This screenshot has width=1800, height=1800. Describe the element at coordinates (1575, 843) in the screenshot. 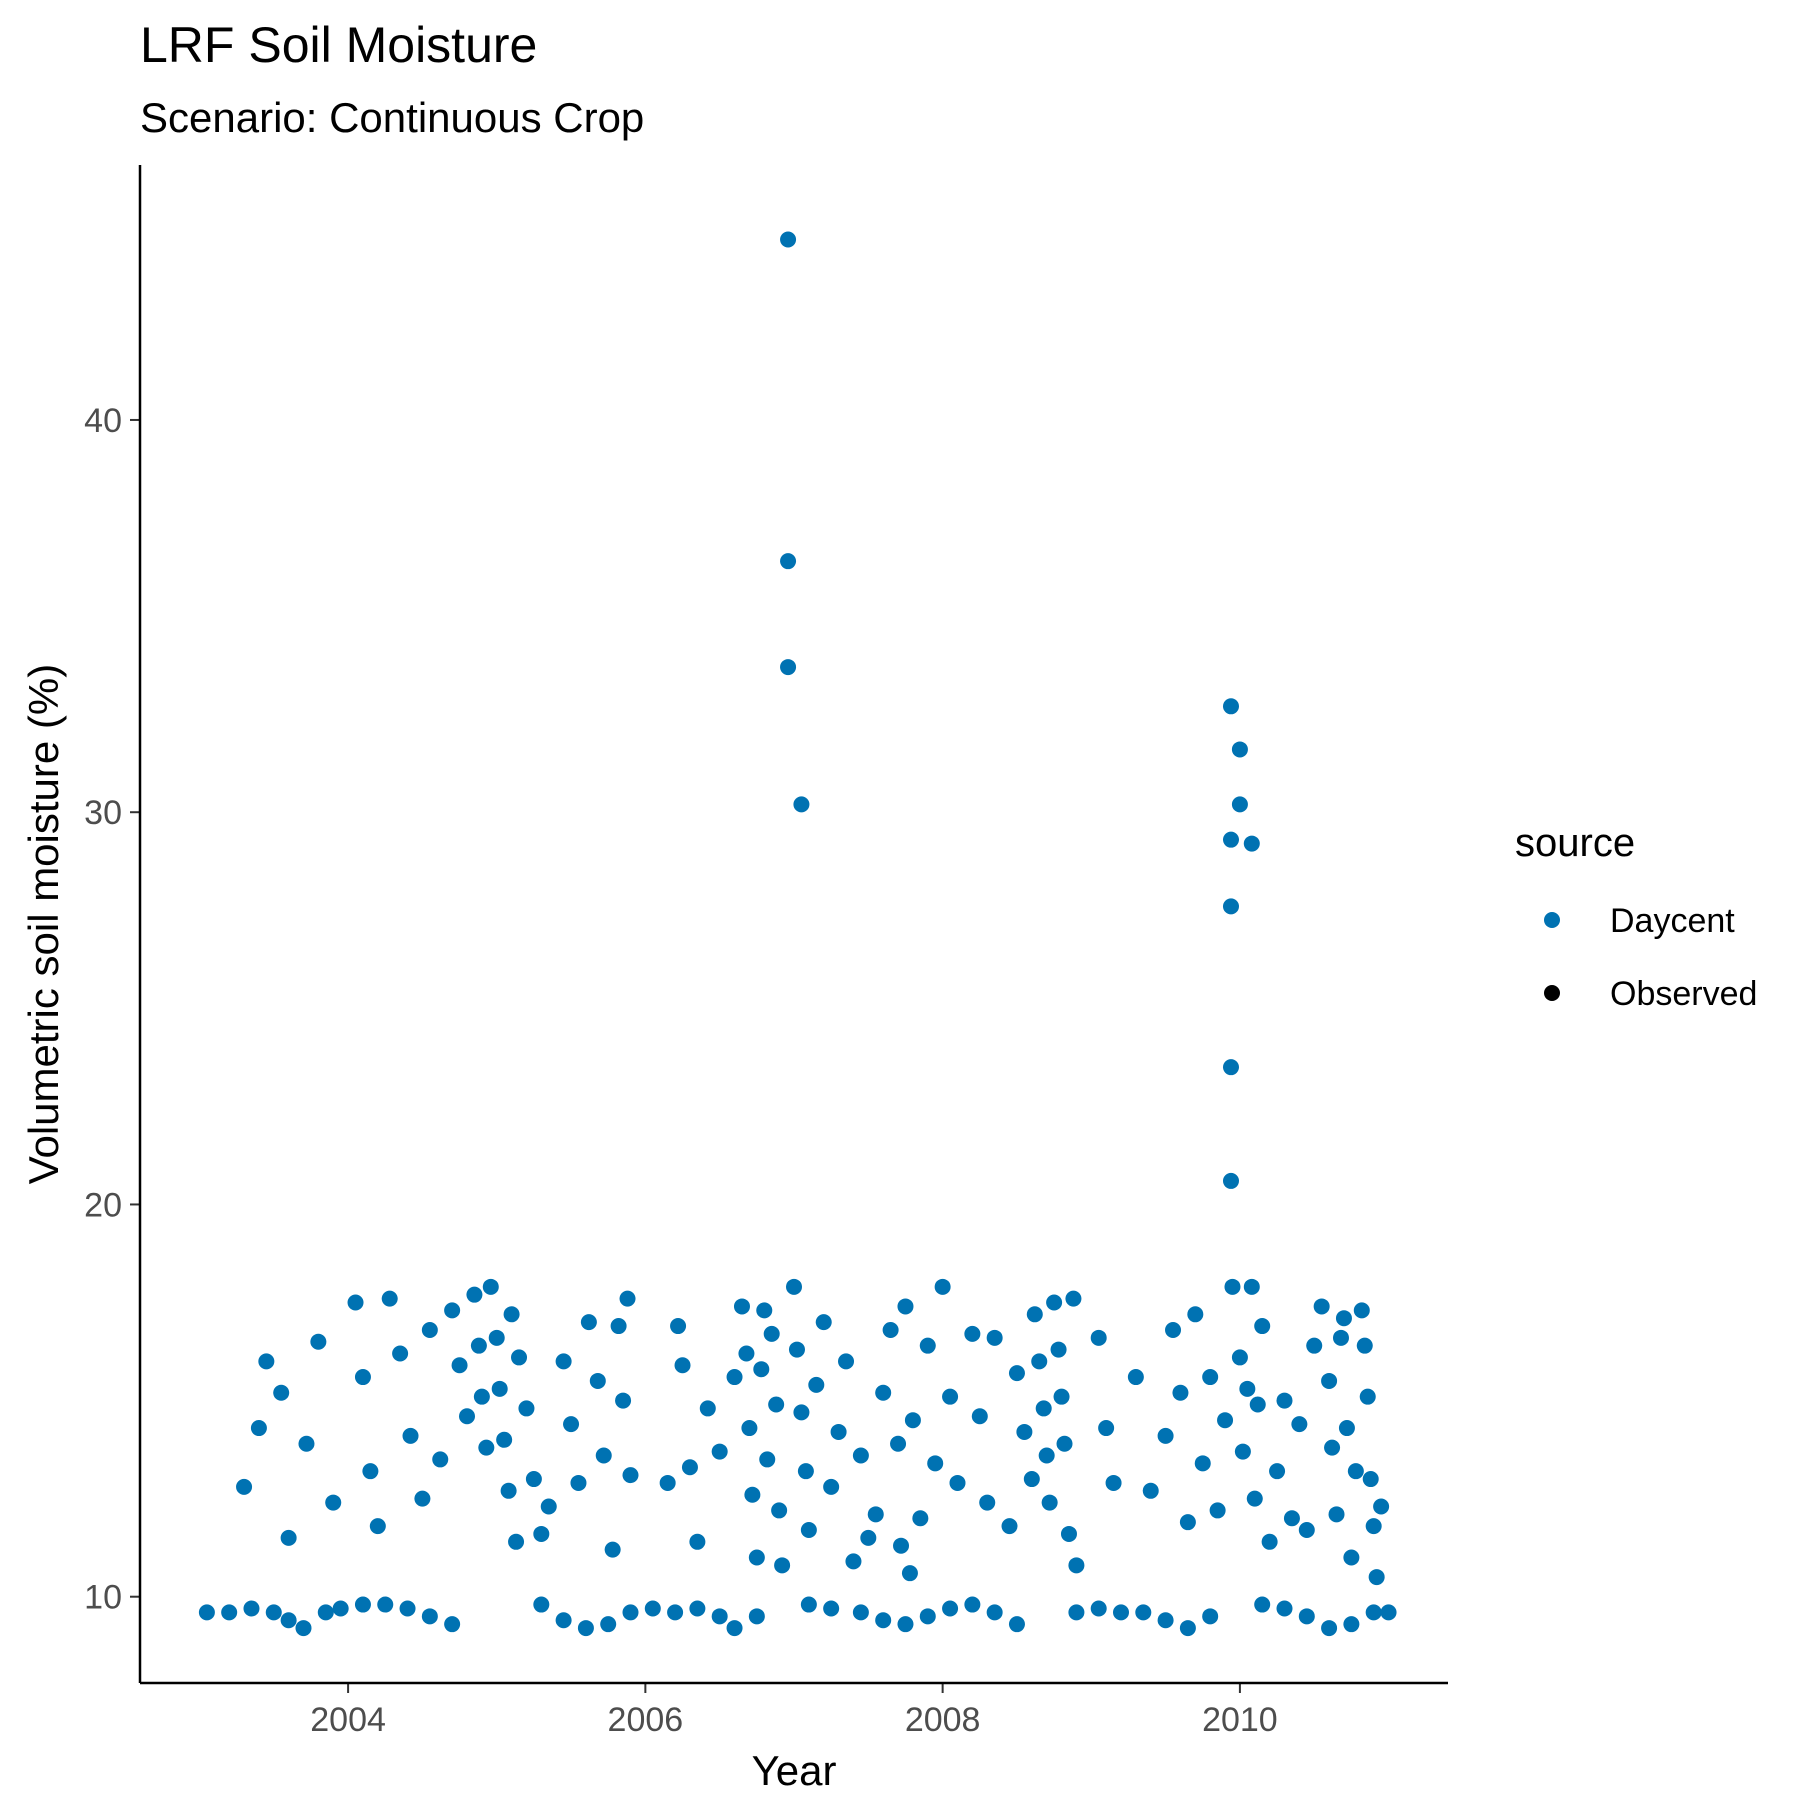

I see `legend-title: source` at that location.